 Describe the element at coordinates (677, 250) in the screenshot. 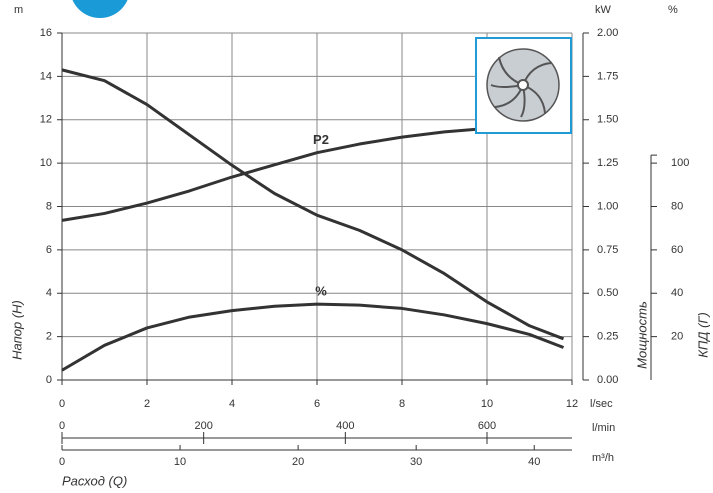

I see `y3-tick-label: 60` at that location.